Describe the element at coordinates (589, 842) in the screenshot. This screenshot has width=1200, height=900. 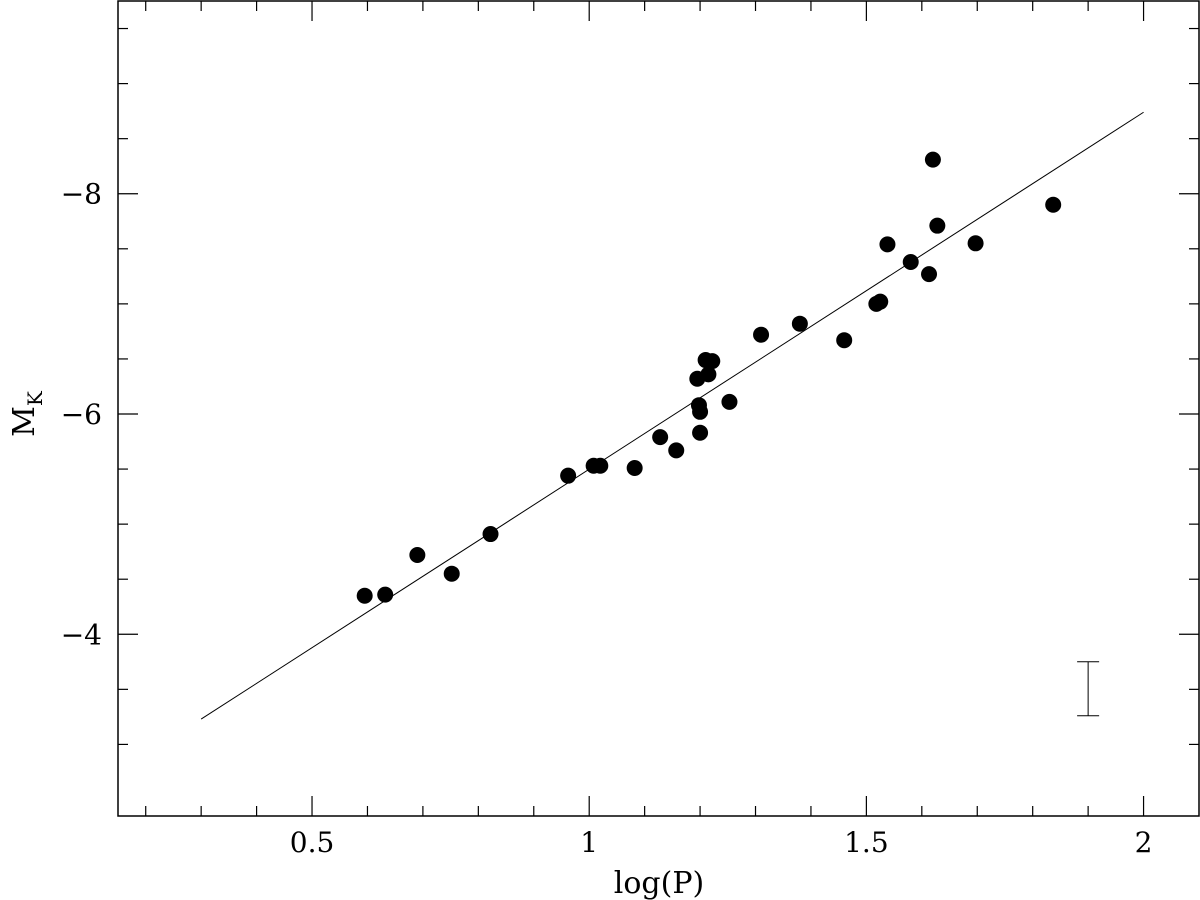
I see `x-tick-label: 1` at that location.